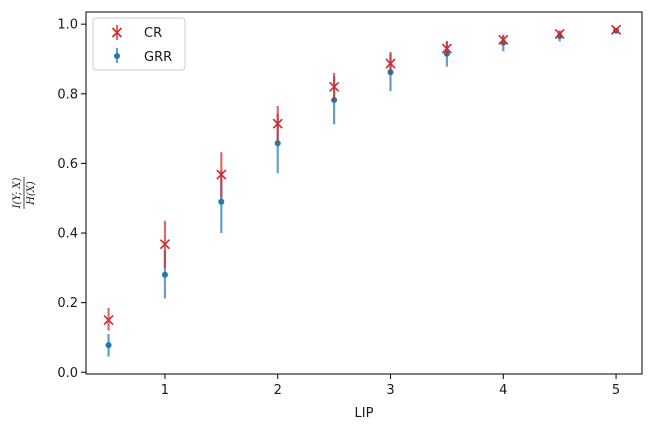  What do you see at coordinates (165, 390) in the screenshot?
I see `x-tick-label: 1` at bounding box center [165, 390].